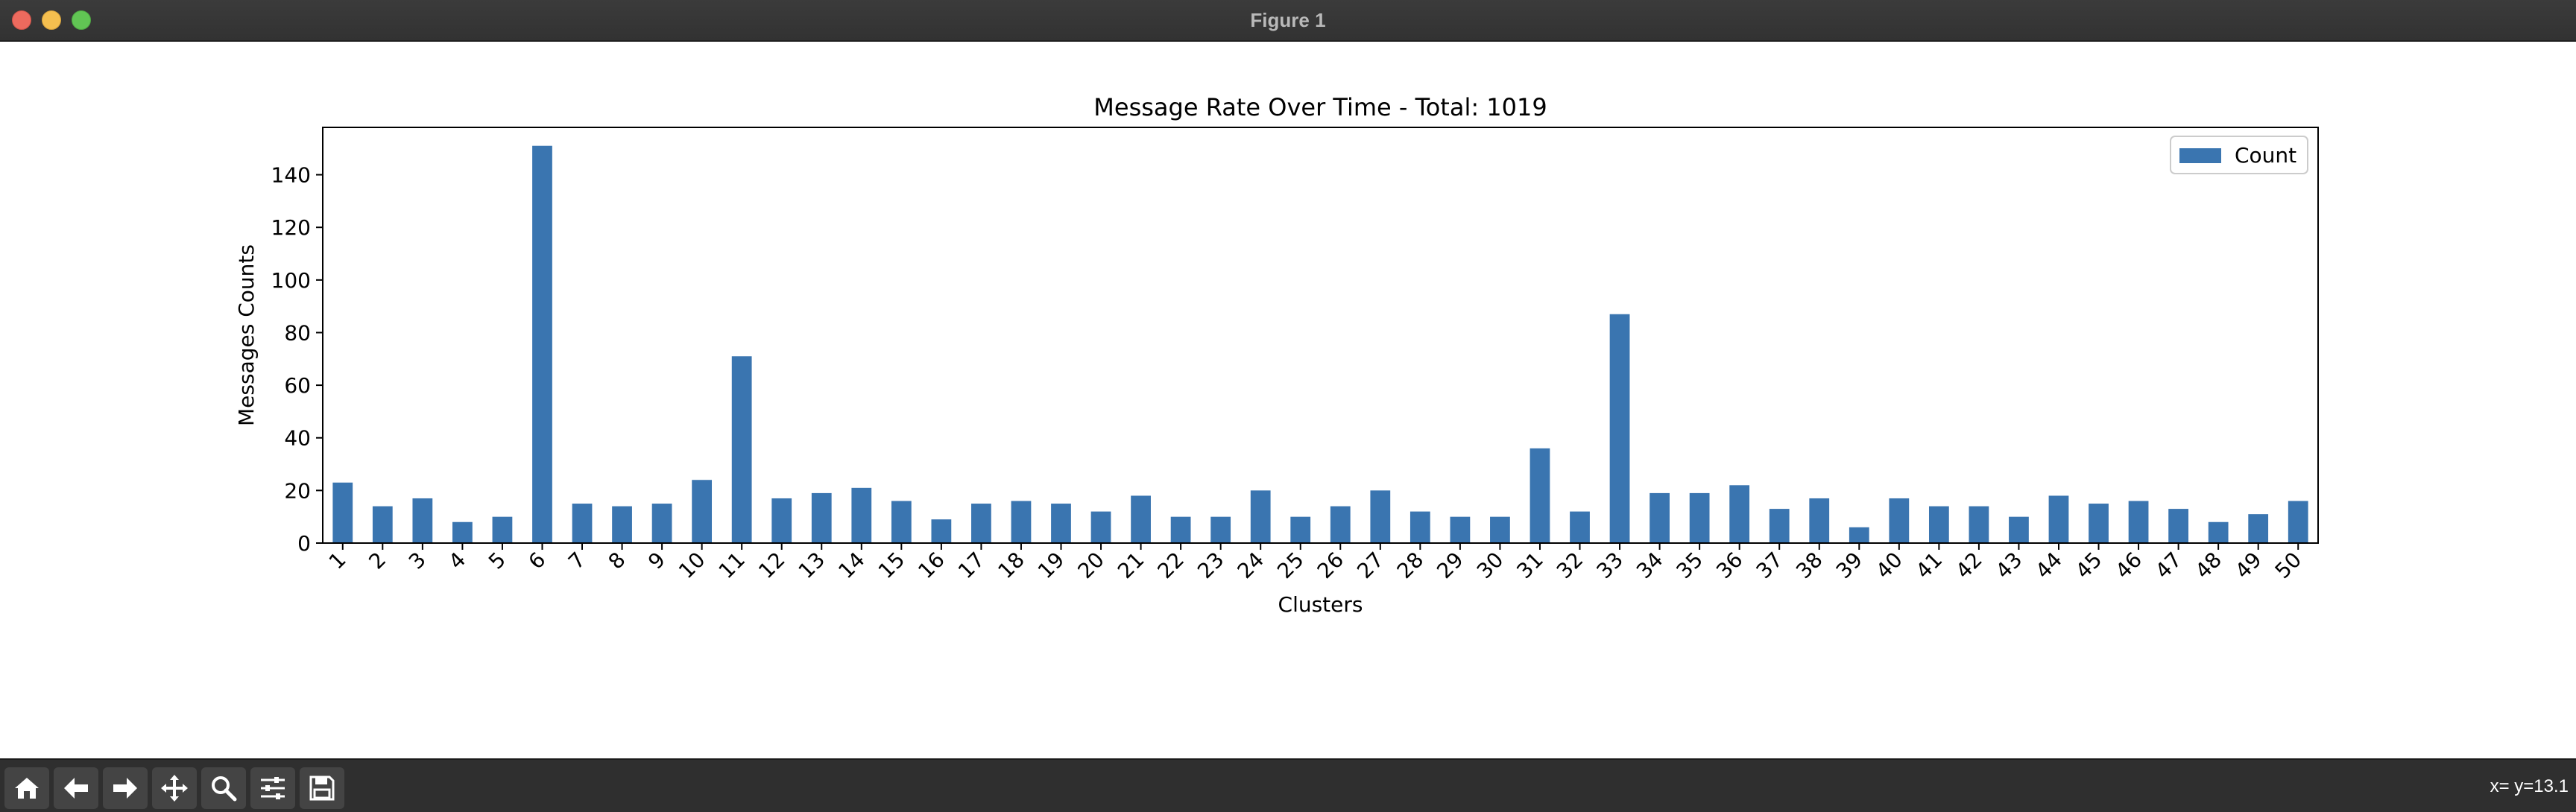 The image size is (2576, 812). Describe the element at coordinates (298, 332) in the screenshot. I see `y-tick-label: 80` at that location.